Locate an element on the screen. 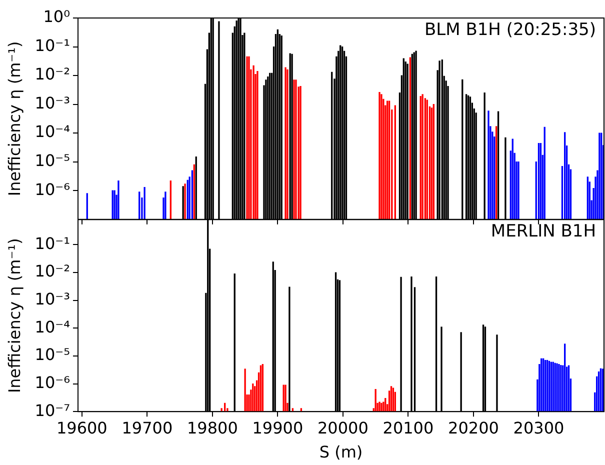  x-tick-label: 20200 is located at coordinates (473, 428).